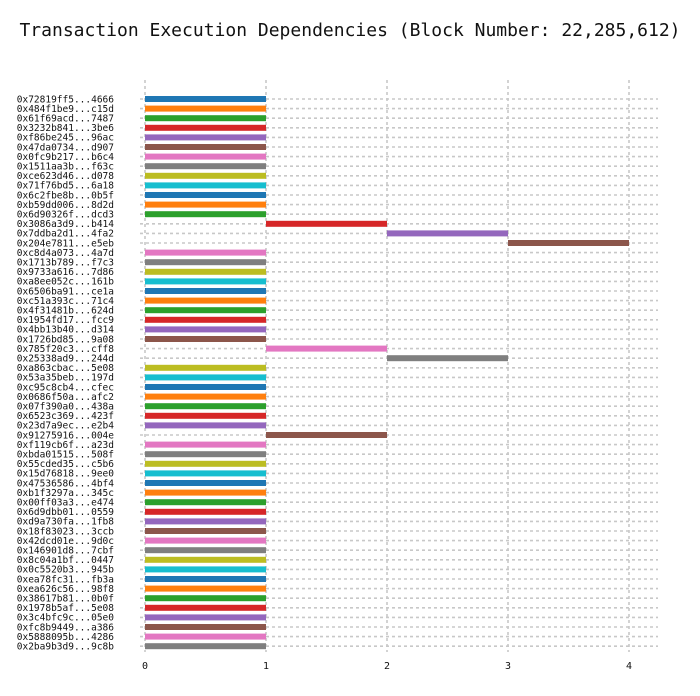  I want to click on x-tick-label: 1, so click(266, 666).